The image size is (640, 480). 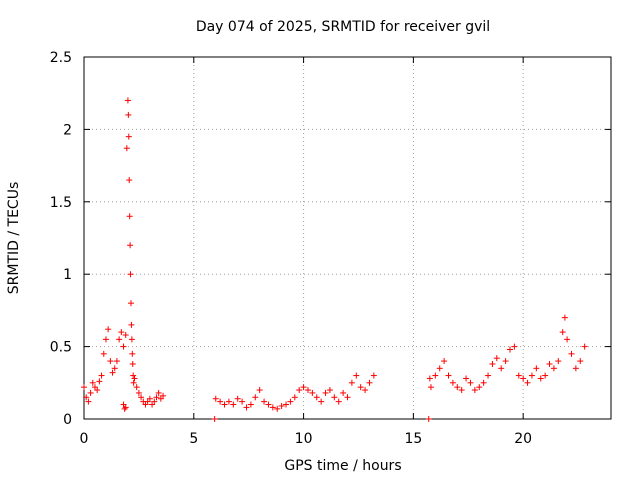 I want to click on y-tick-label: 2, so click(x=67, y=130).